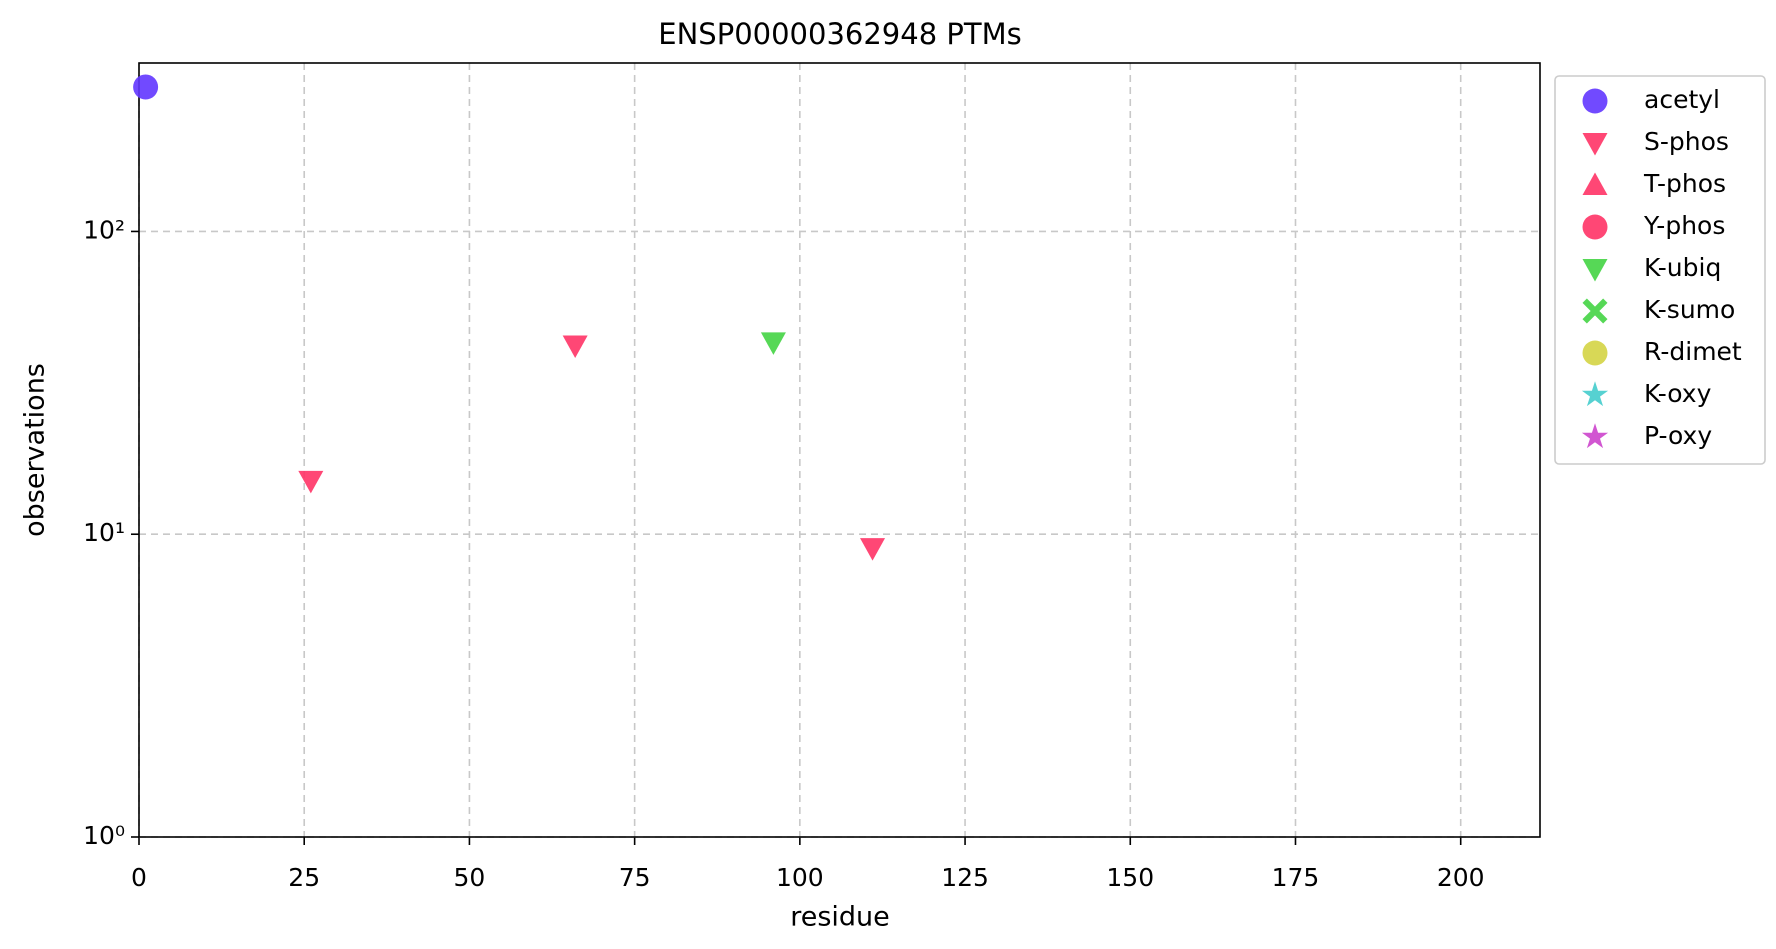  What do you see at coordinates (1684, 183) in the screenshot?
I see `legend-label: T-phos` at bounding box center [1684, 183].